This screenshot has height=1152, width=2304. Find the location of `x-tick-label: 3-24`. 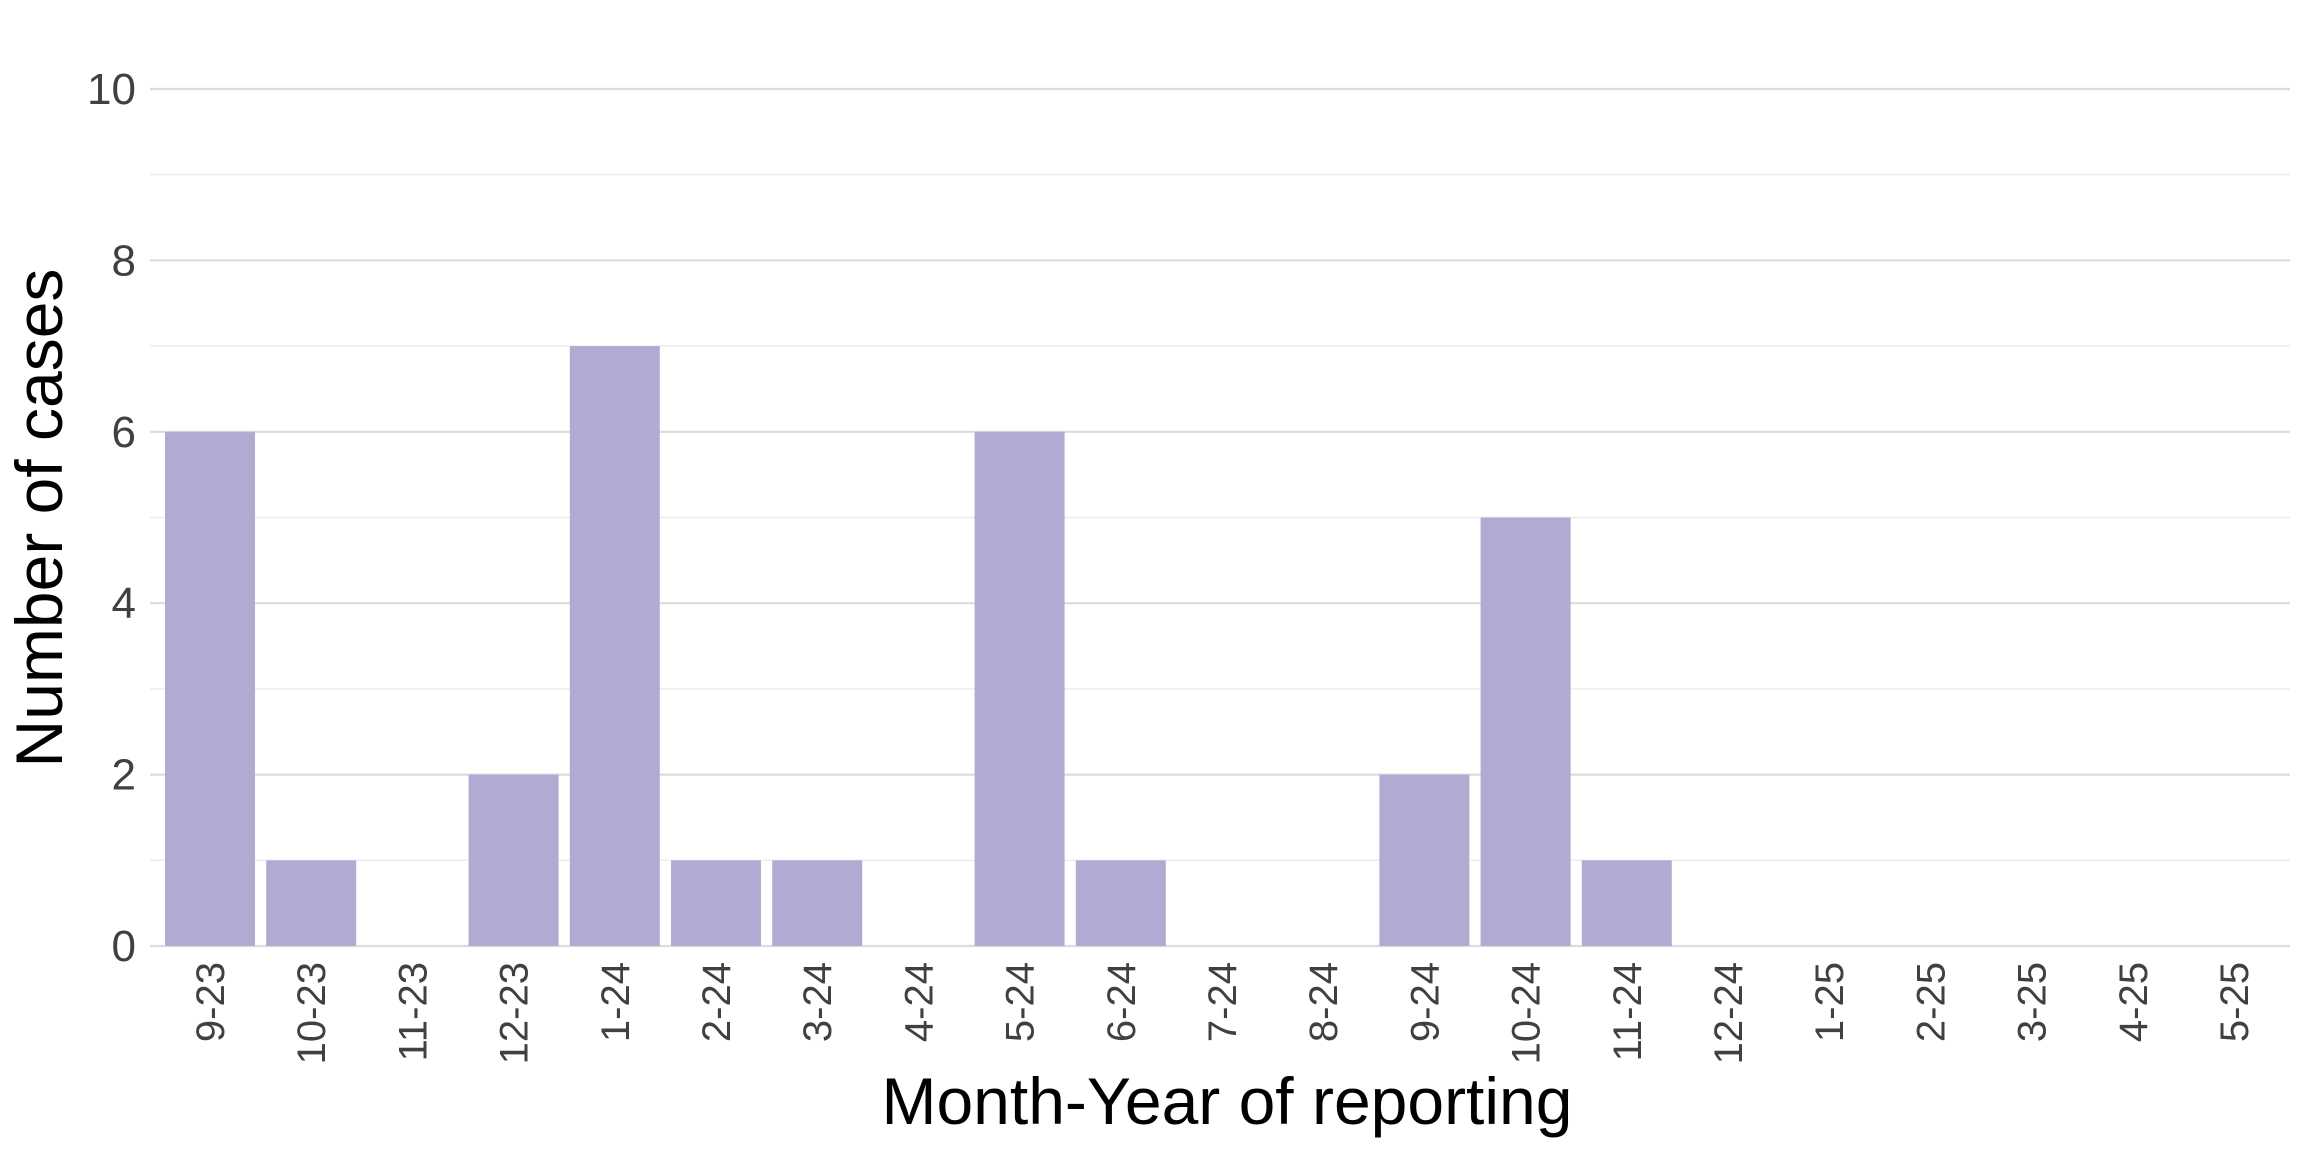

x-tick-label: 3-24 is located at coordinates (818, 1002).